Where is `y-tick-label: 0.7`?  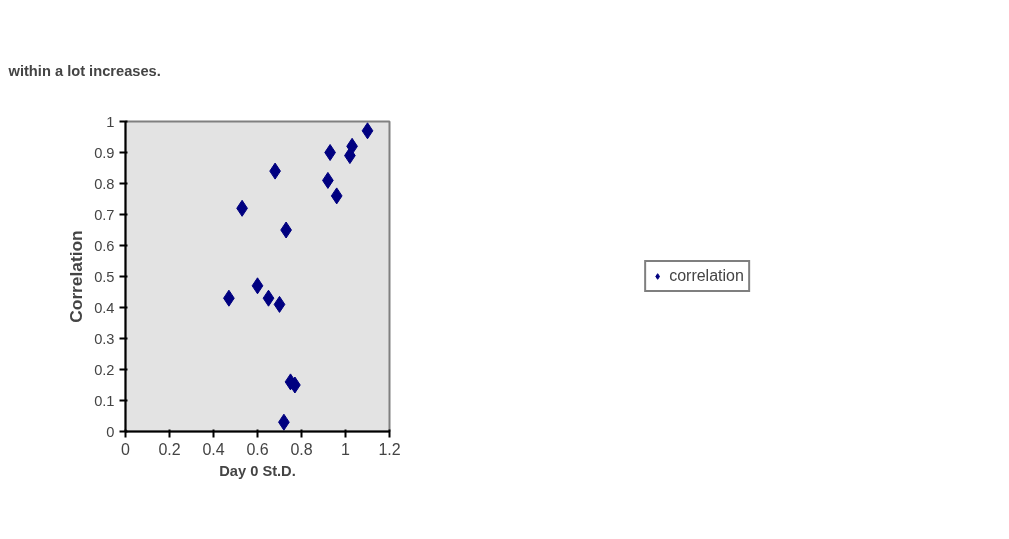 y-tick-label: 0.7 is located at coordinates (104, 214).